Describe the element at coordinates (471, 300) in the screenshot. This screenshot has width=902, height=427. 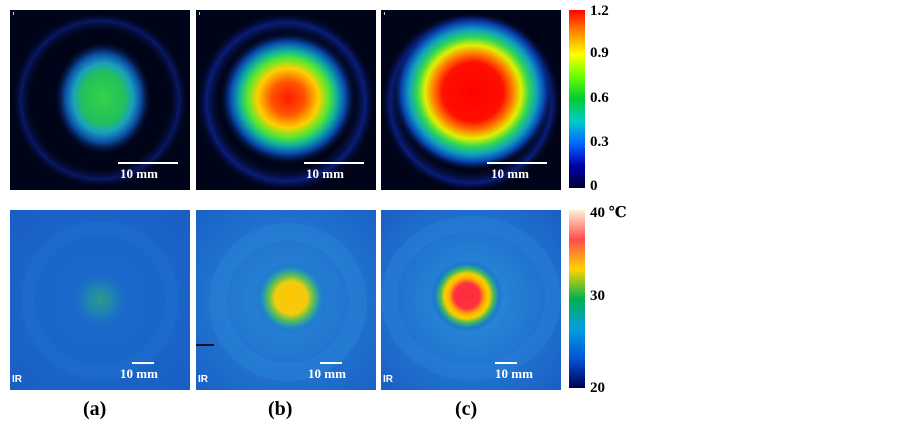
I see `thermal-image-c: IR 10 mm` at that location.